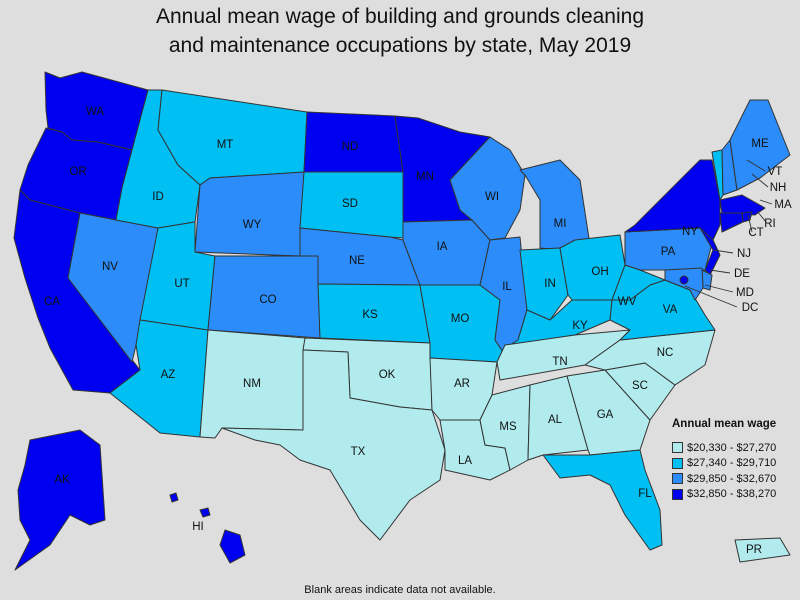  Describe the element at coordinates (508, 427) in the screenshot. I see `state-label-ms: MS` at that location.